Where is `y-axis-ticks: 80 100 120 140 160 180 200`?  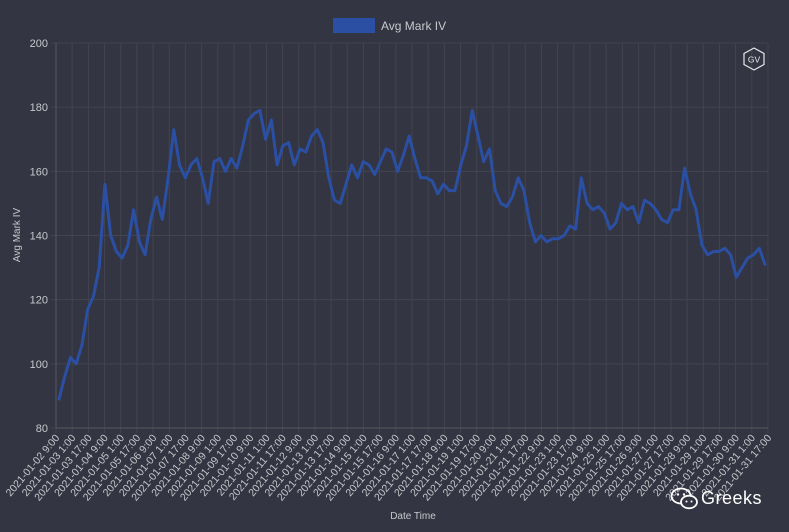 y-axis-ticks: 80 100 120 140 160 180 200 is located at coordinates (39, 236).